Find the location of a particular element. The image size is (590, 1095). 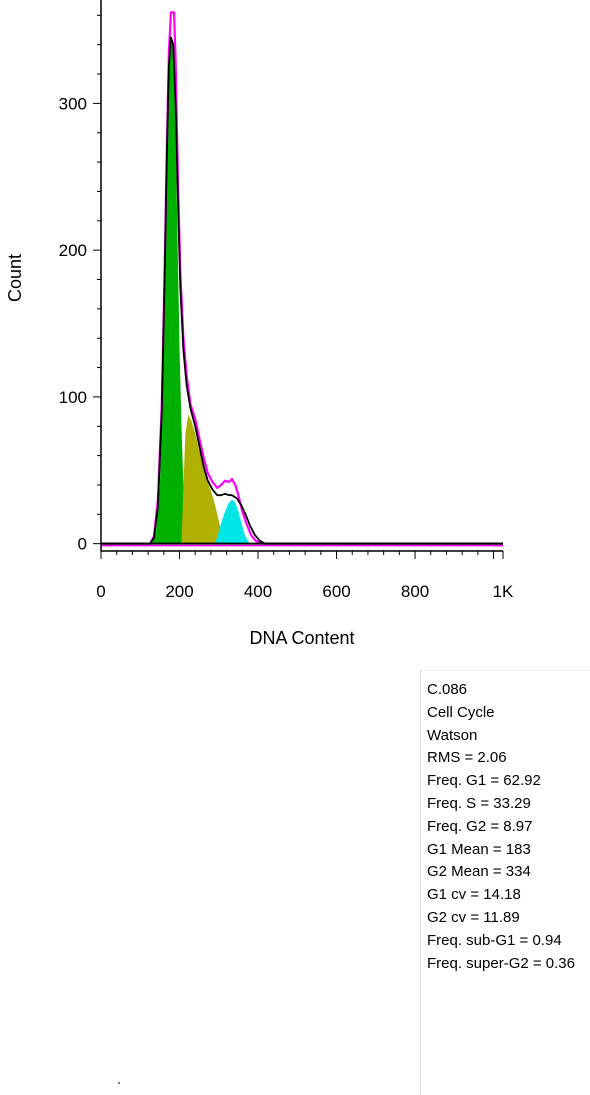

stats-g1-mean: G1 Mean = 183 is located at coordinates (479, 849).